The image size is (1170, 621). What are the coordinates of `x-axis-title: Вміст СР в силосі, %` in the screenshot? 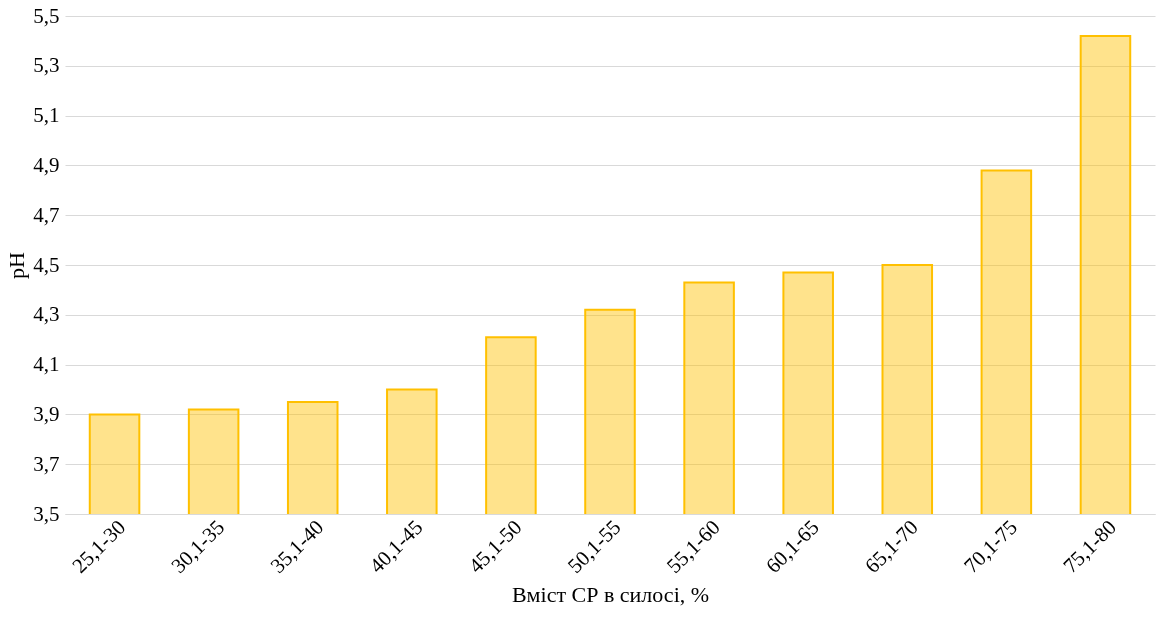 It's located at (610, 595).